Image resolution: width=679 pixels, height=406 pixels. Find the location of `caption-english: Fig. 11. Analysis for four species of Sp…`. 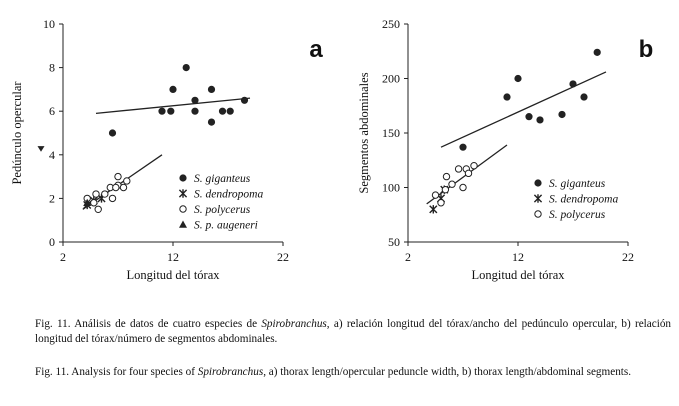

caption-english: Fig. 11. Analysis for four species of Sp… is located at coordinates (353, 372).